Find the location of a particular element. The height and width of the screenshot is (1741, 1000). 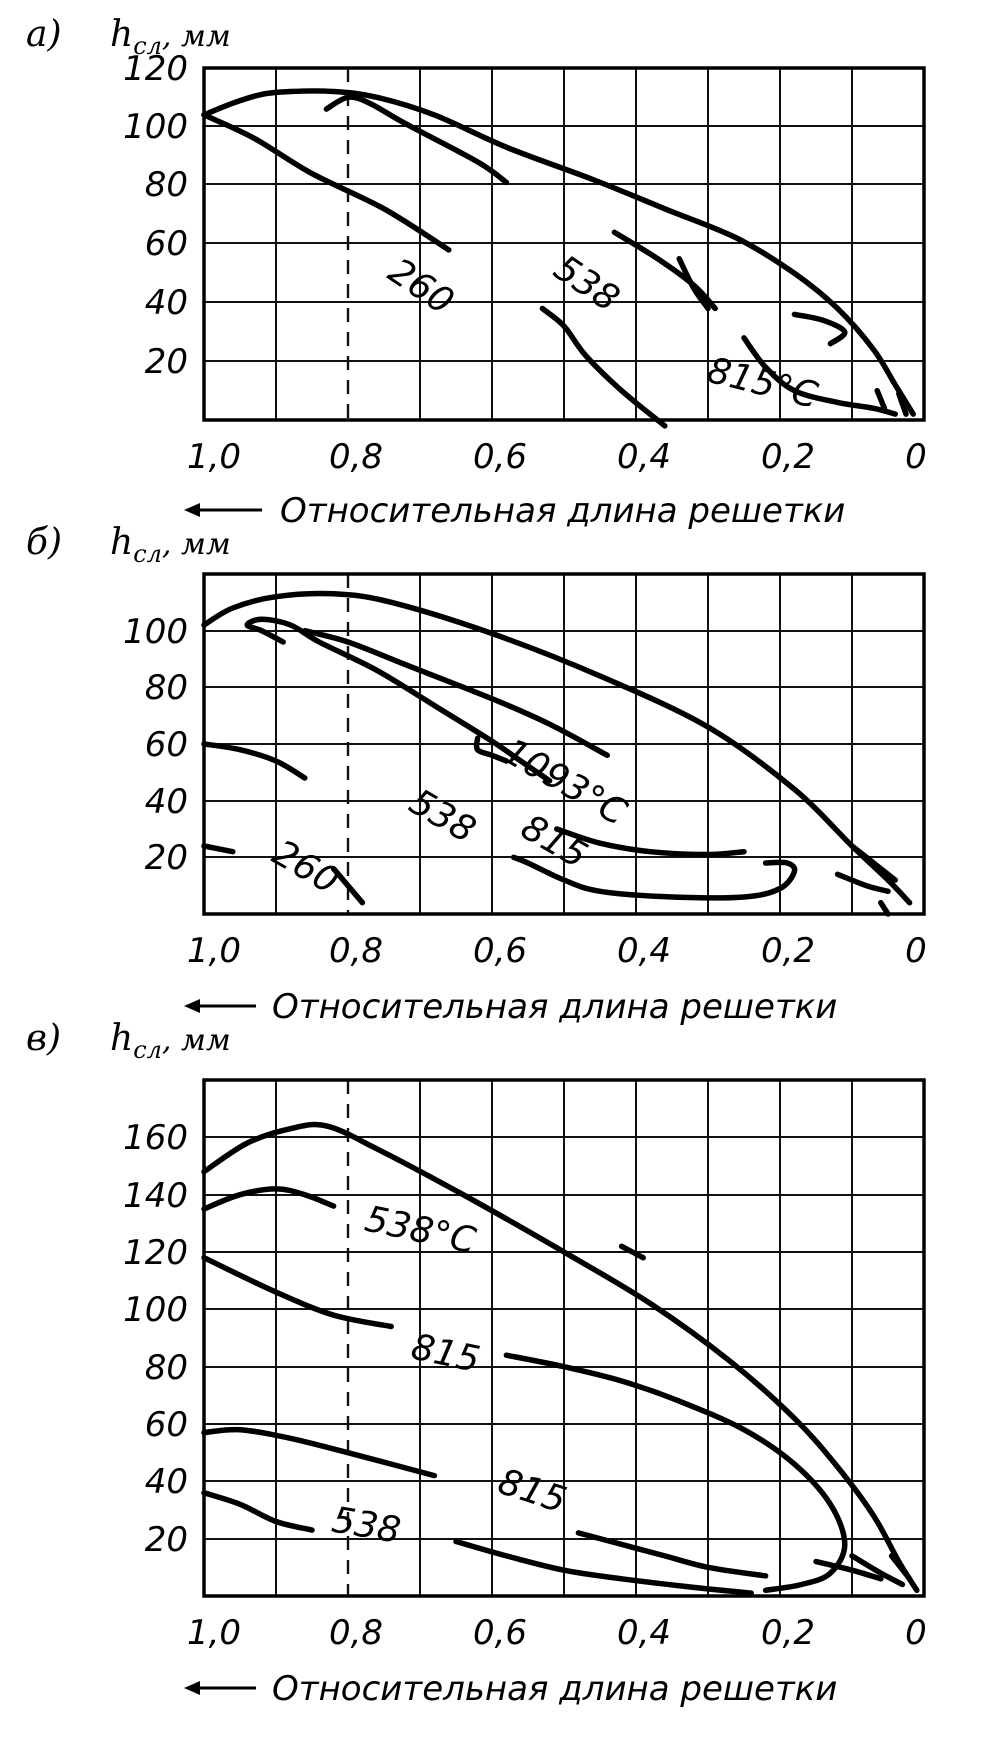

isotherm-label: 815 is located at coordinates (532, 1491).